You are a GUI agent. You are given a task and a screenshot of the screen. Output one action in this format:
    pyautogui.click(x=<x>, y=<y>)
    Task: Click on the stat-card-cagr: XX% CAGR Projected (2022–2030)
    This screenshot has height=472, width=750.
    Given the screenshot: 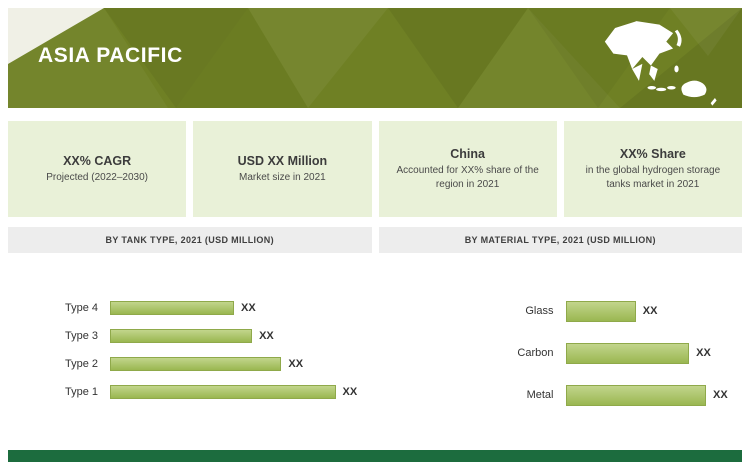 What is the action you would take?
    pyautogui.click(x=97, y=169)
    